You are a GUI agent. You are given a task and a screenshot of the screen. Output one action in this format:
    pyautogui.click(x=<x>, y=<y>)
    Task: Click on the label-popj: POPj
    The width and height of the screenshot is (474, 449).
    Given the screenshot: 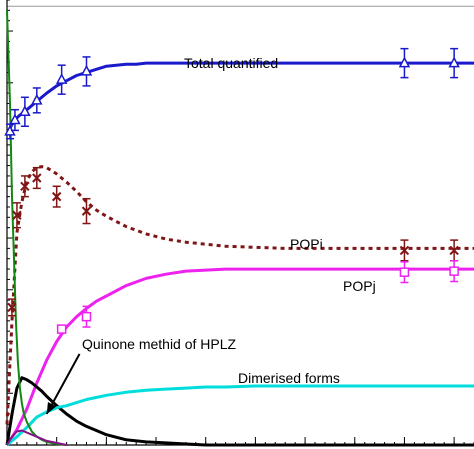 What is the action you would take?
    pyautogui.click(x=359, y=286)
    